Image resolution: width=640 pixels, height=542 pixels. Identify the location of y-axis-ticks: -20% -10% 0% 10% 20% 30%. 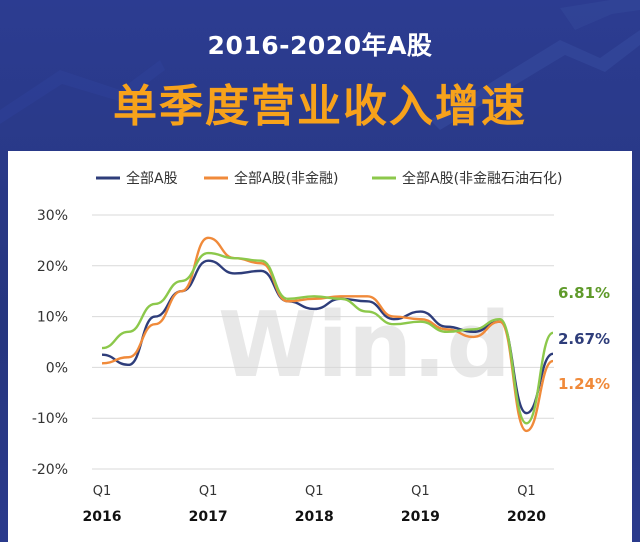
(50, 343).